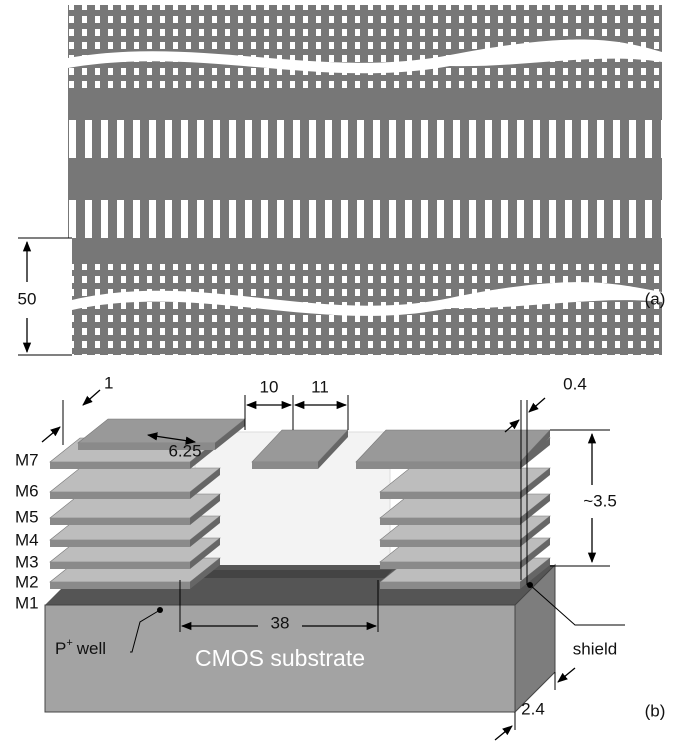  Describe the element at coordinates (533, 708) in the screenshot. I see `dimension-label: 2.4` at that location.